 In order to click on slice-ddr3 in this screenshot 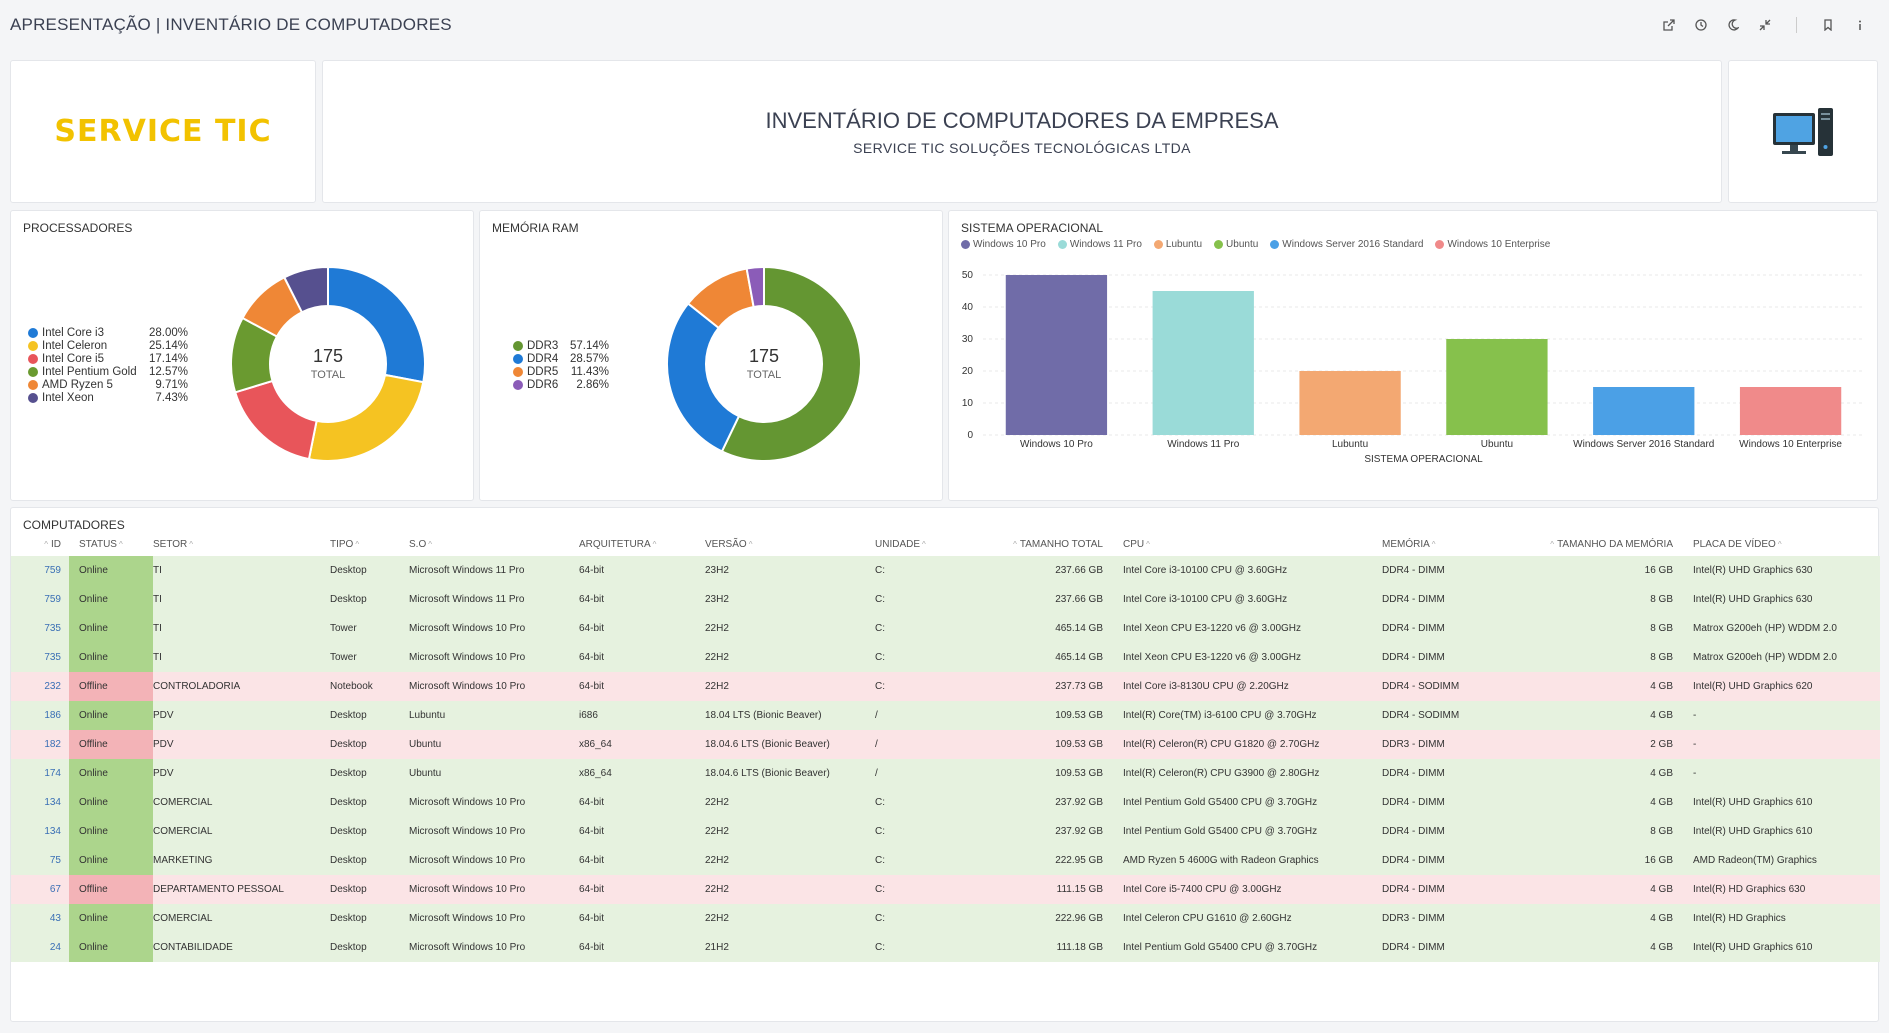, I will do `click(791, 363)`.